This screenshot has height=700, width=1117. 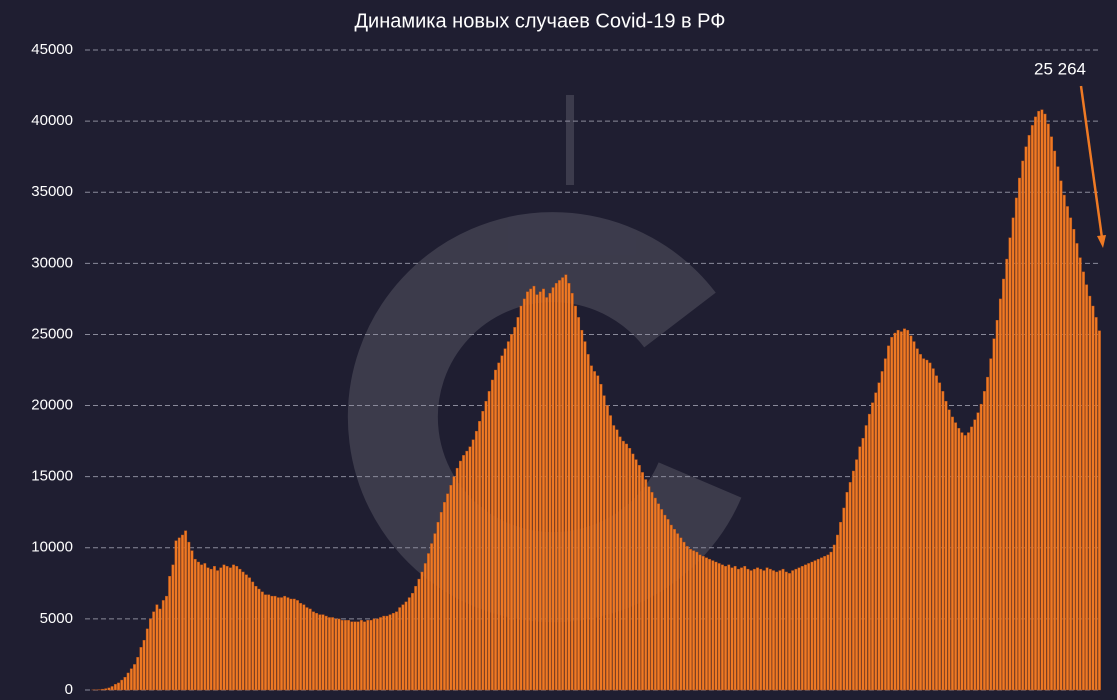 I want to click on y-tick-label: 35000, so click(x=52, y=191).